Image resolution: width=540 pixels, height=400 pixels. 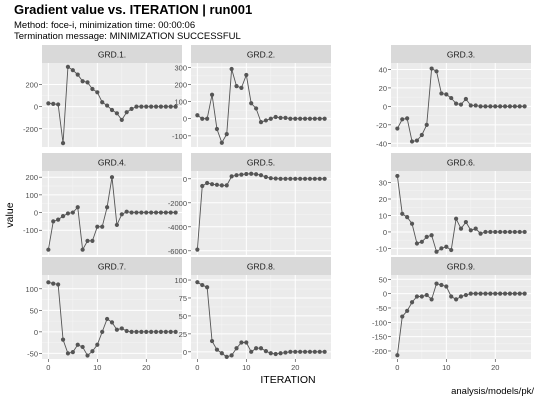 I want to click on y-tick-label: -2000, so click(x=177, y=203).